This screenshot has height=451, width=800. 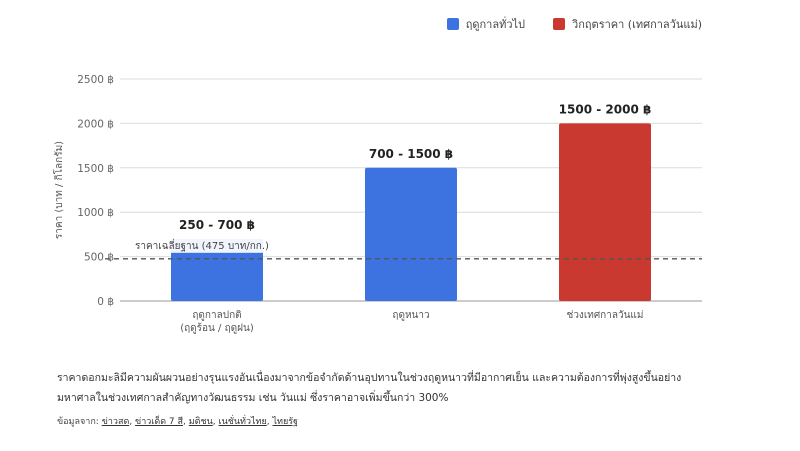 What do you see at coordinates (559, 24) in the screenshot?
I see `legend-swatch-crisis` at bounding box center [559, 24].